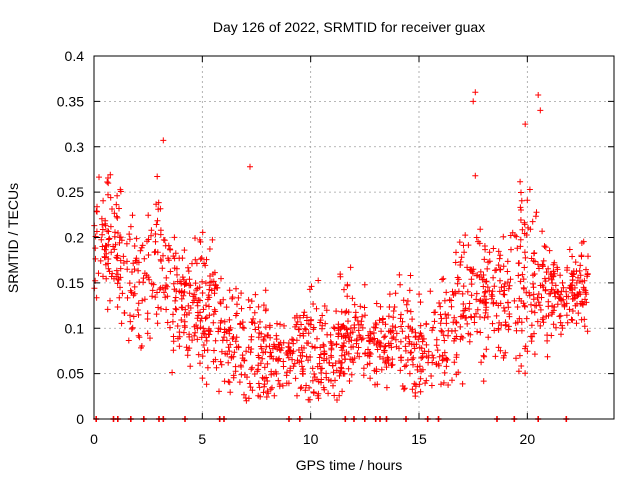  I want to click on y-tick-label: 0.05, so click(70, 374).